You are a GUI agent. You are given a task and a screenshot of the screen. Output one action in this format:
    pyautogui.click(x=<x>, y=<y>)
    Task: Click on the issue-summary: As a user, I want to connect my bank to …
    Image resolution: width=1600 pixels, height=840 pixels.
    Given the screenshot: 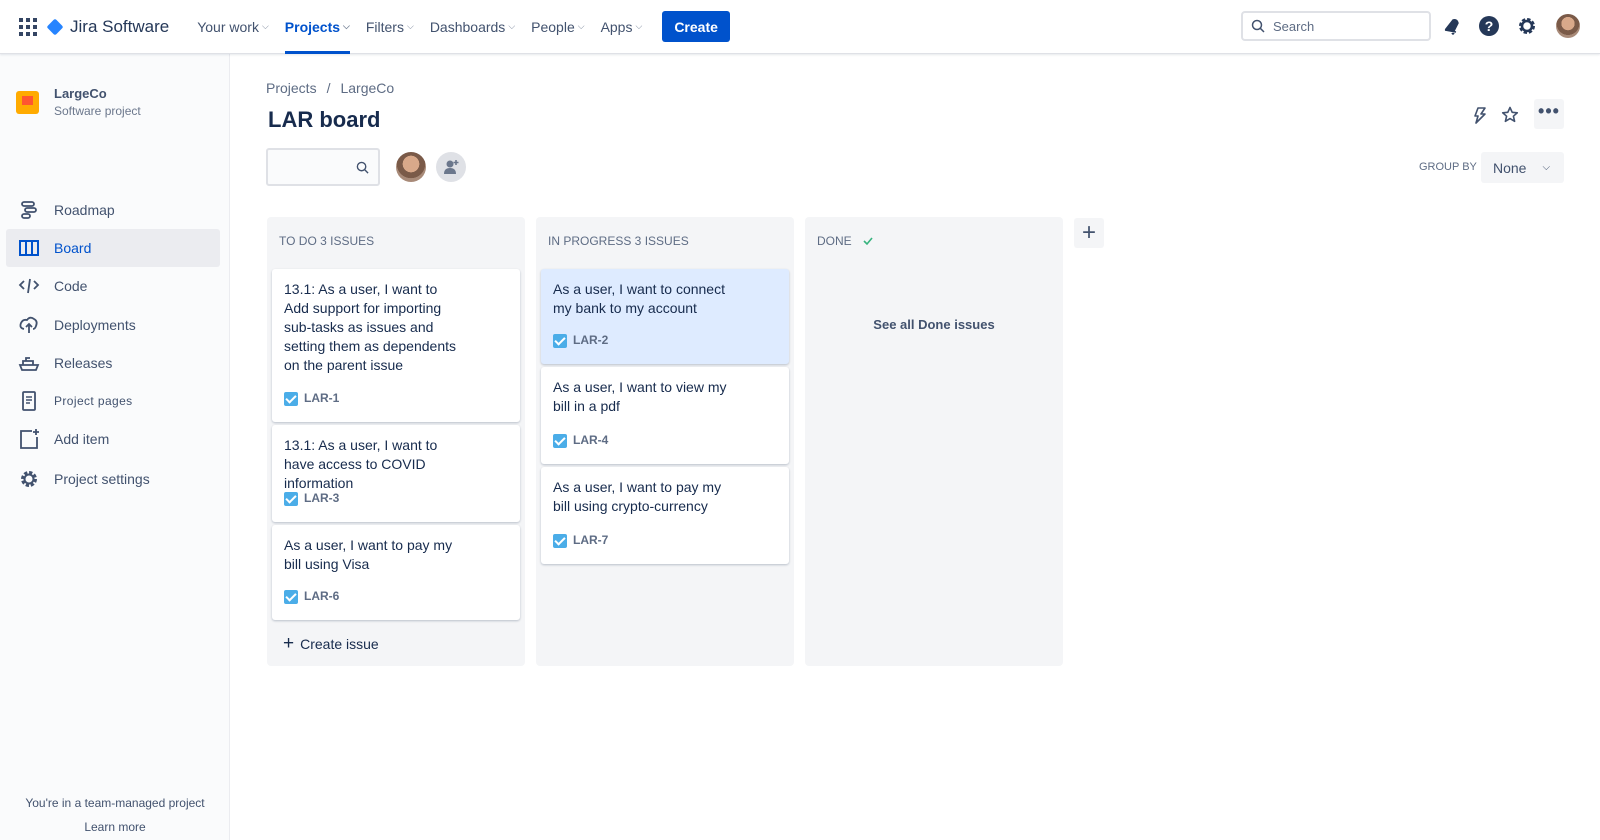 What is the action you would take?
    pyautogui.click(x=639, y=298)
    